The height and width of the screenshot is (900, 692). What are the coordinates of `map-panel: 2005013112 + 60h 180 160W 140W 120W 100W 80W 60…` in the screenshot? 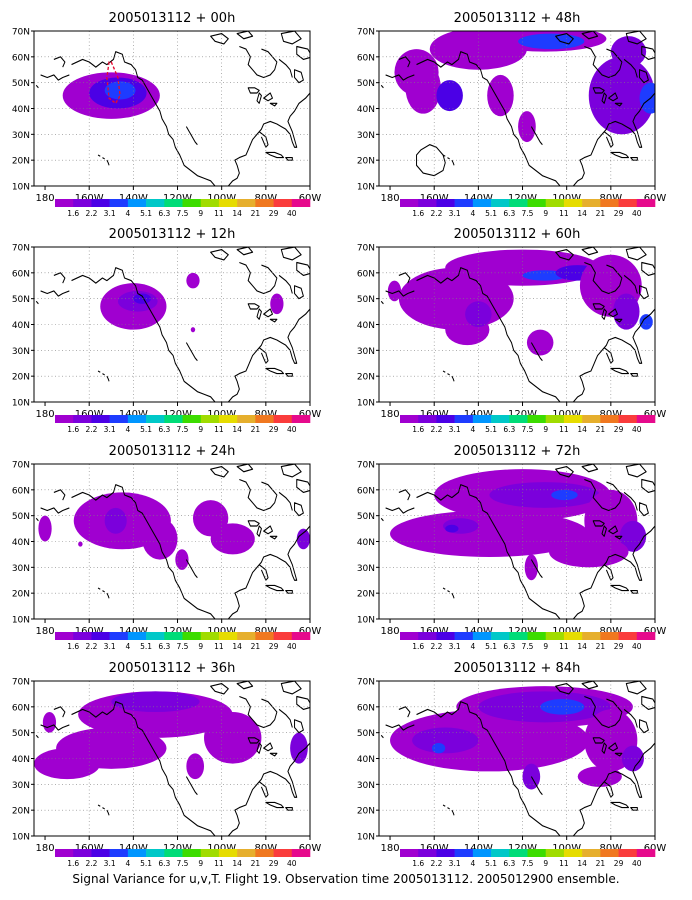 It's located at (512, 330).